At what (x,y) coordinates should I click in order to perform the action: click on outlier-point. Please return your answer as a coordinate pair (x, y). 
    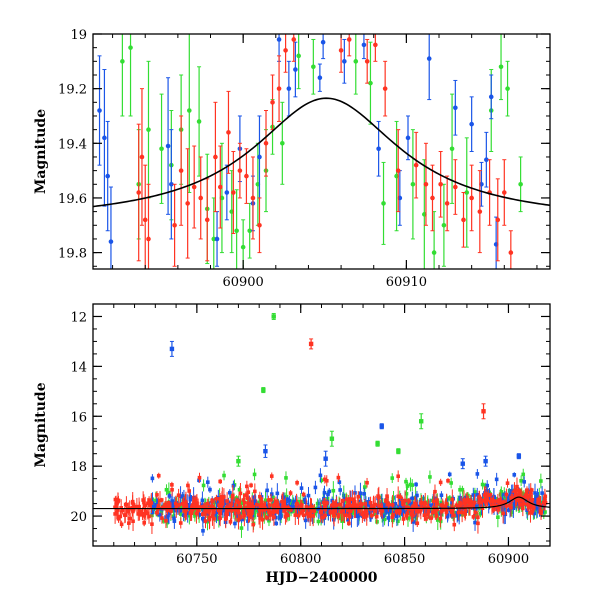
    Looking at the image, I should click on (381, 426).